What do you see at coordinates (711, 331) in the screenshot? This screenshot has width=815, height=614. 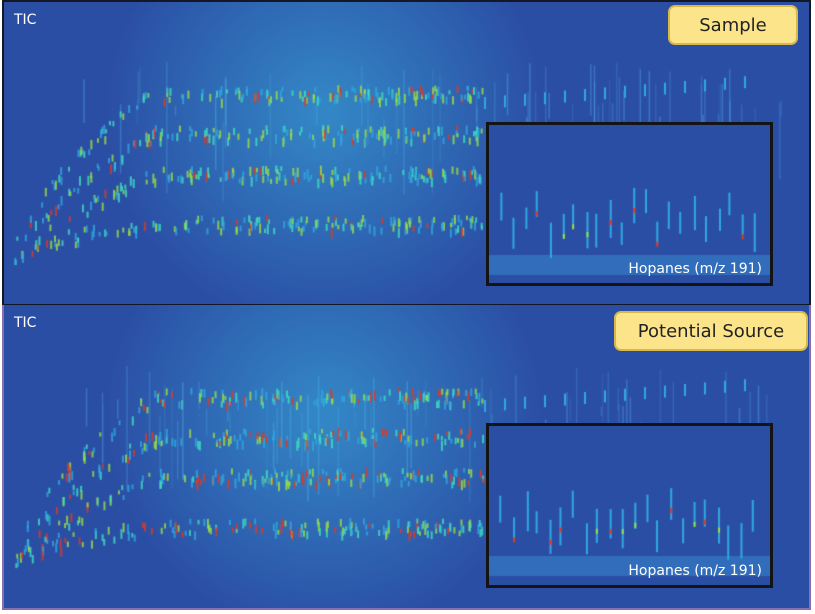 I see `potential-source-title: Potential Source` at bounding box center [711, 331].